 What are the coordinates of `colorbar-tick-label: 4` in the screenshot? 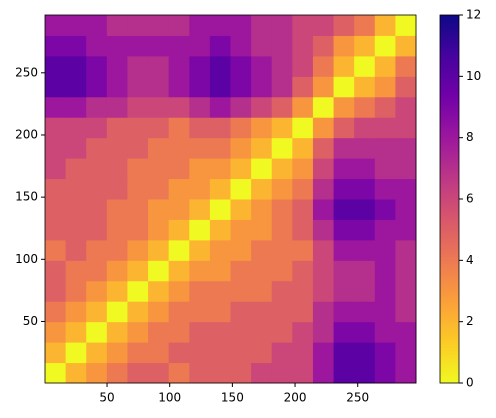 It's located at (470, 260).